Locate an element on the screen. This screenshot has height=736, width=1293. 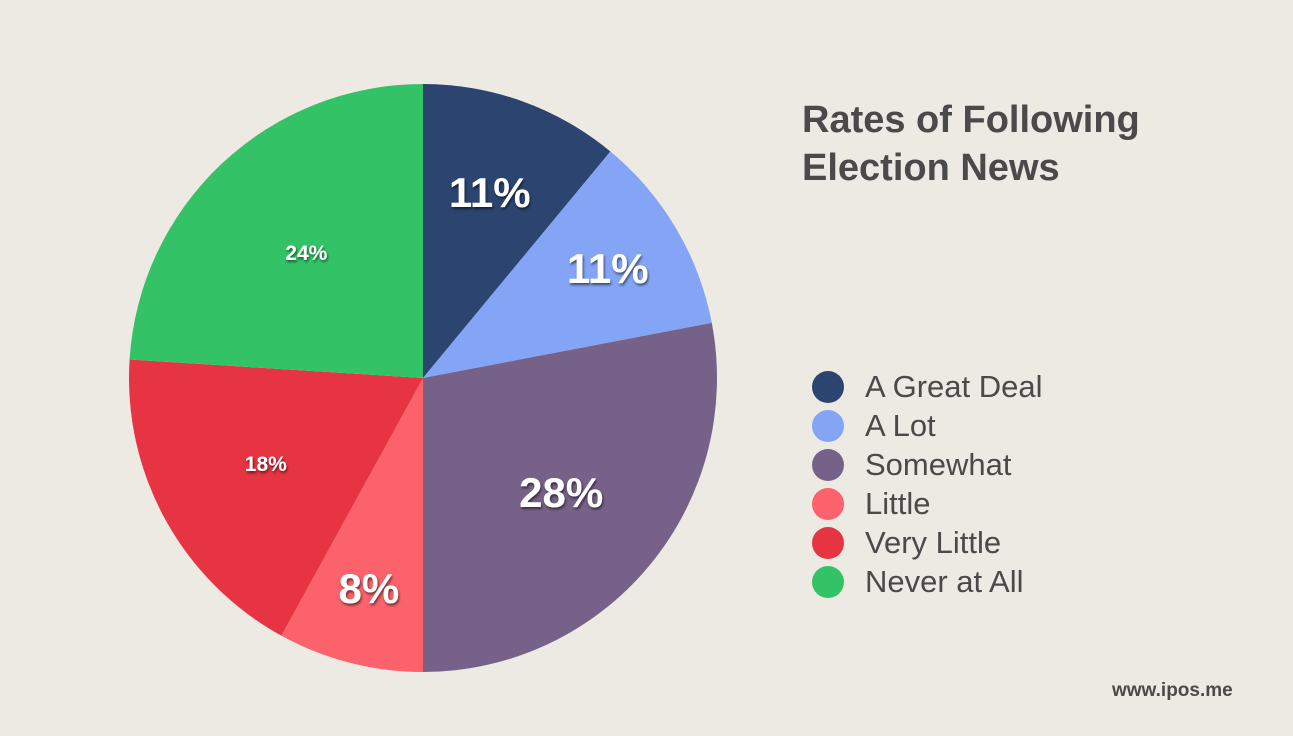
legend-label-very-little: Very Little is located at coordinates (933, 542).